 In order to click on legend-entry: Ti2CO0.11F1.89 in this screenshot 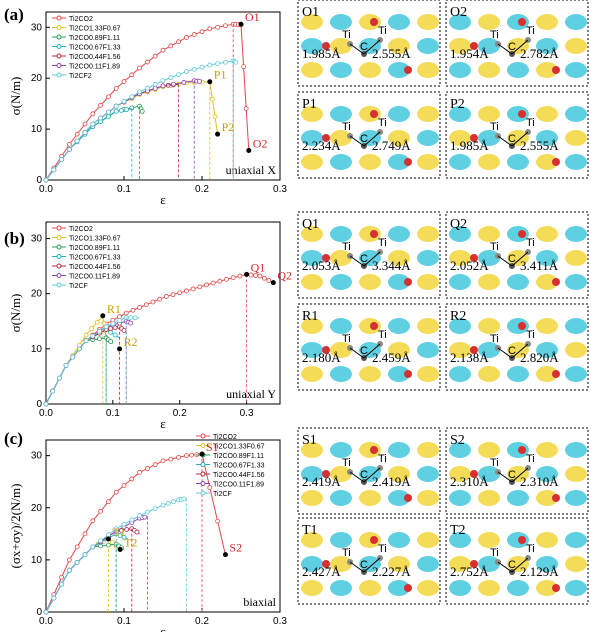, I will do `click(94, 67)`.